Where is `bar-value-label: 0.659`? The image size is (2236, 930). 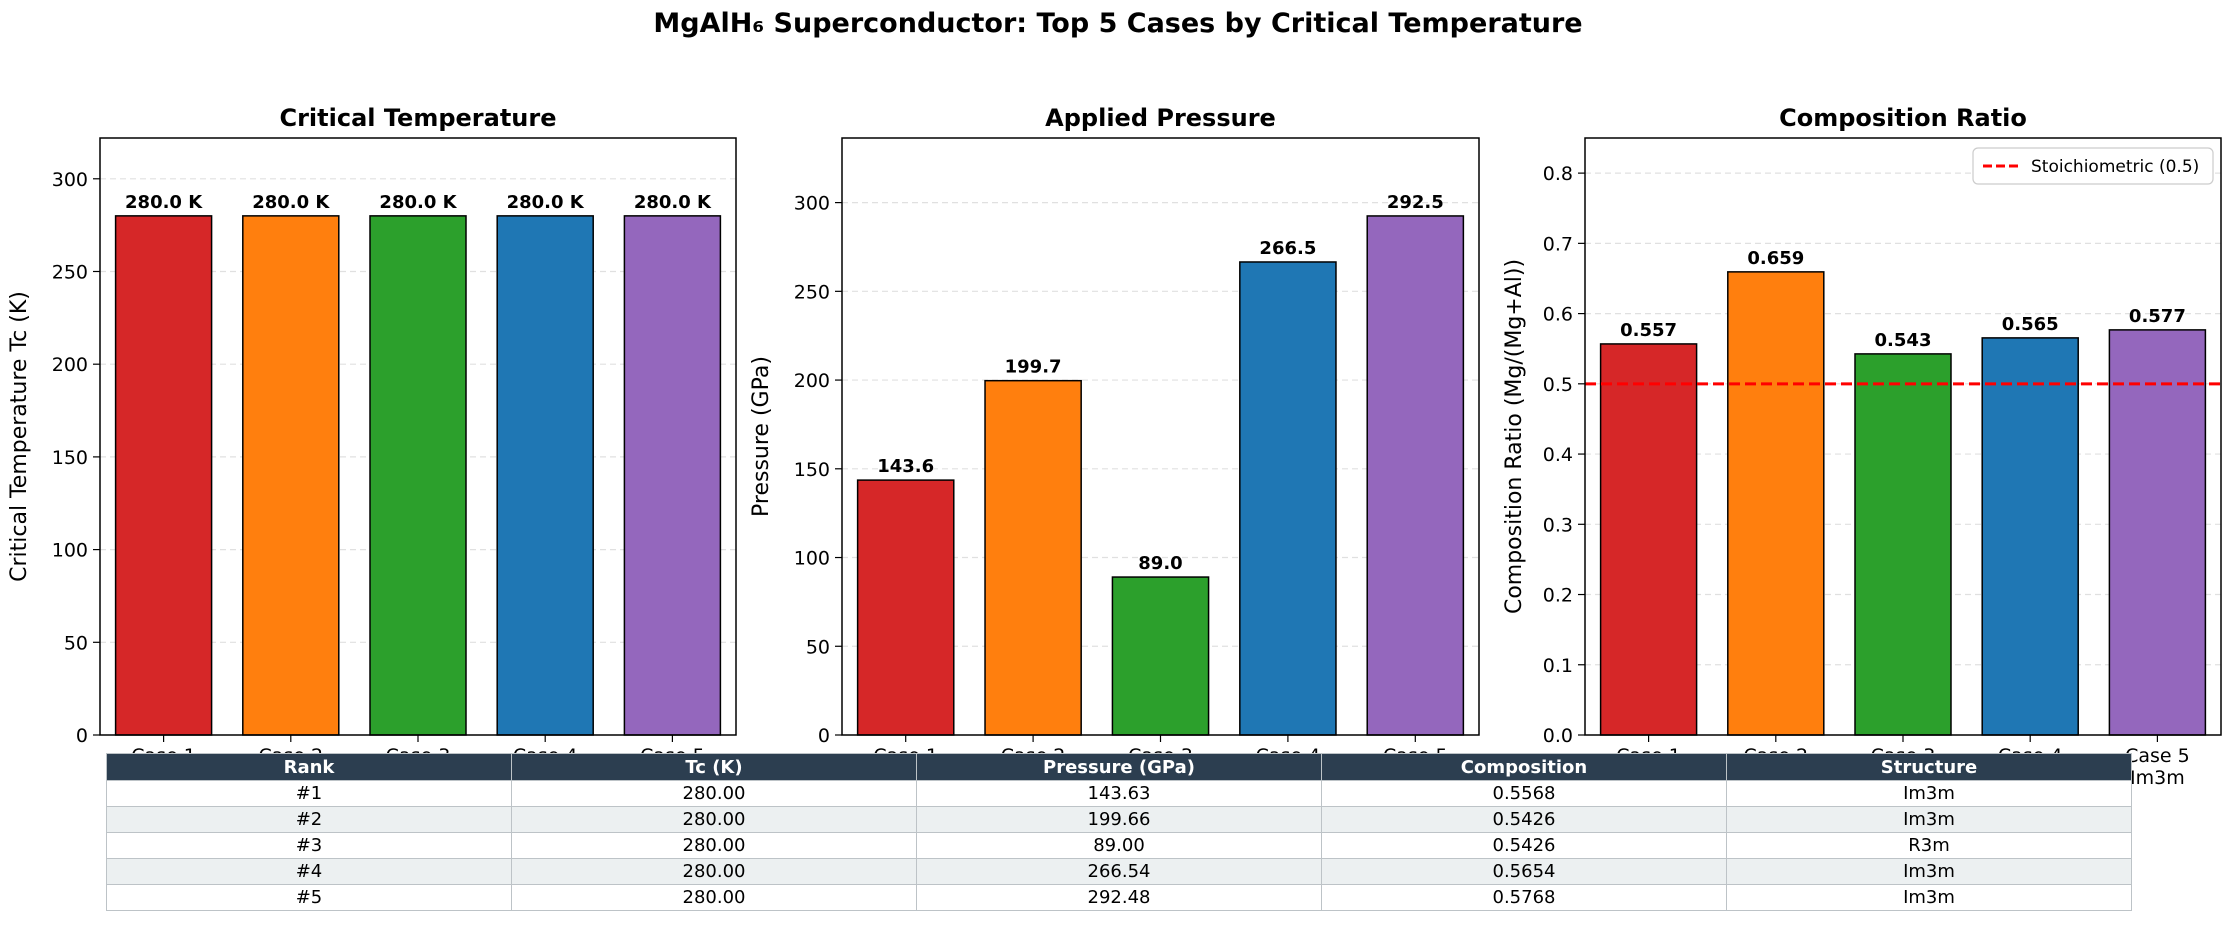
bar-value-label: 0.659 is located at coordinates (1775, 258).